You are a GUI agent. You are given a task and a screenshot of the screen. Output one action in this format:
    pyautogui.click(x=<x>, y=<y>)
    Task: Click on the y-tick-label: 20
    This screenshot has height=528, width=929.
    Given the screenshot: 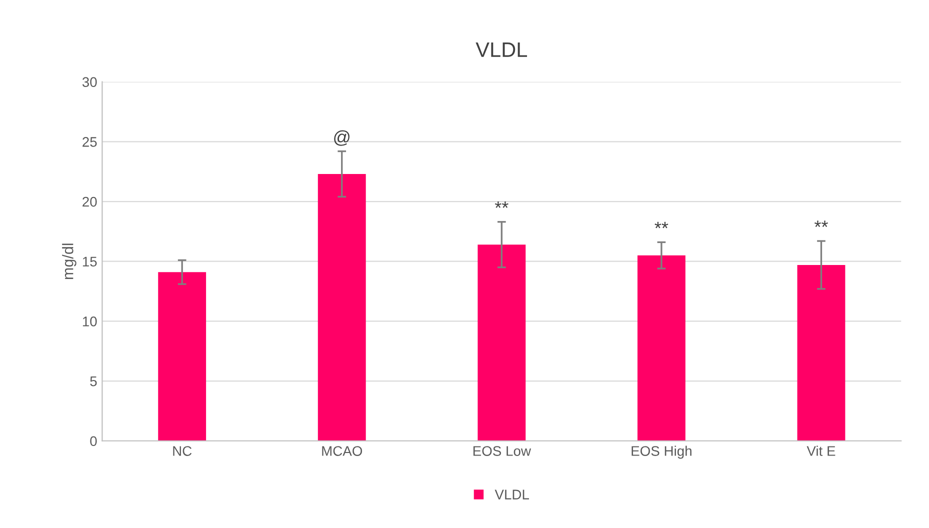 What is the action you would take?
    pyautogui.click(x=89, y=201)
    